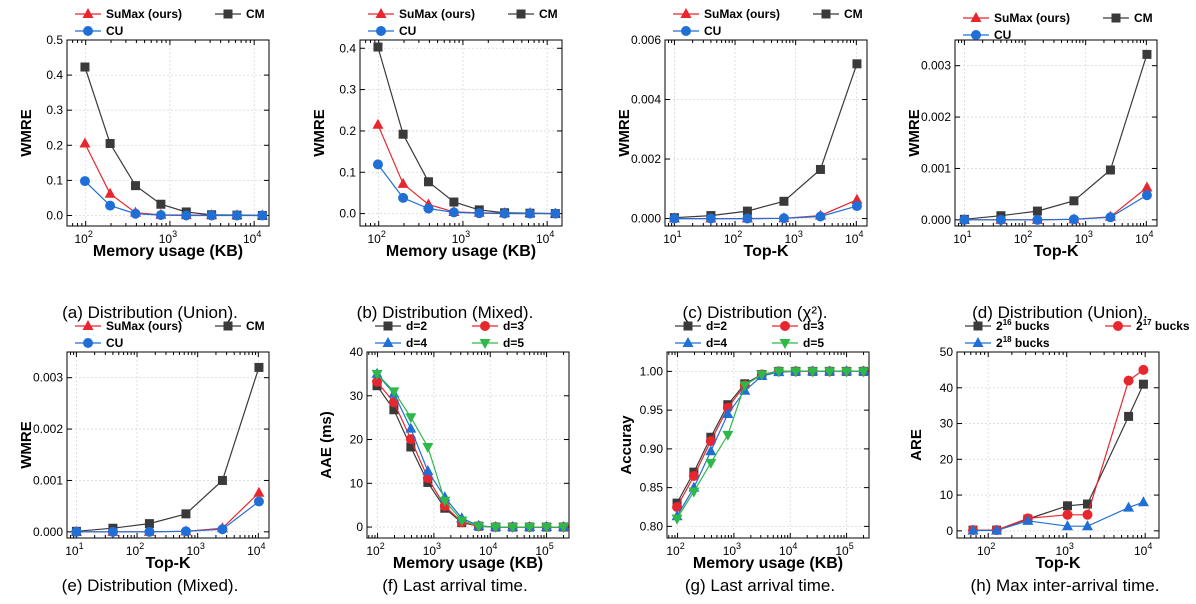 Image resolution: width=1196 pixels, height=604 pixels. I want to click on y-tick-label: 20, so click(357, 440).